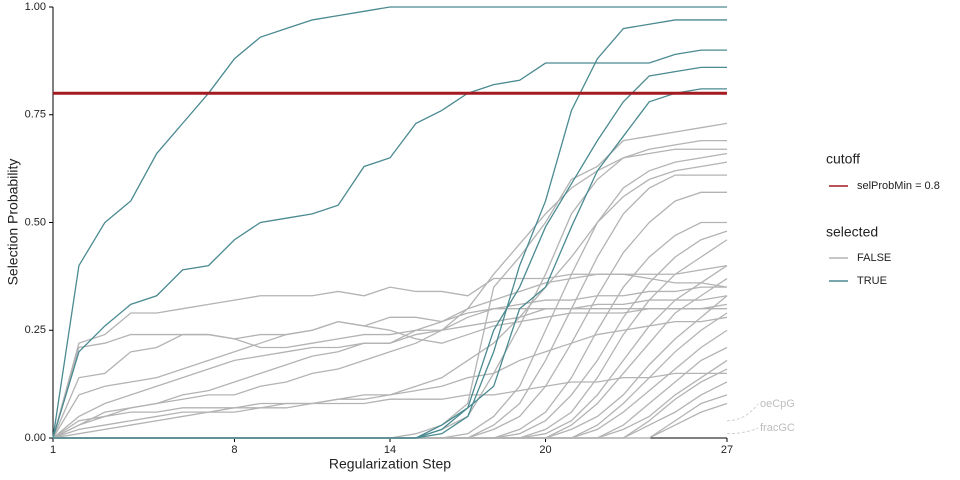 The image size is (960, 480). What do you see at coordinates (852, 232) in the screenshot?
I see `legend-title: selected` at bounding box center [852, 232].